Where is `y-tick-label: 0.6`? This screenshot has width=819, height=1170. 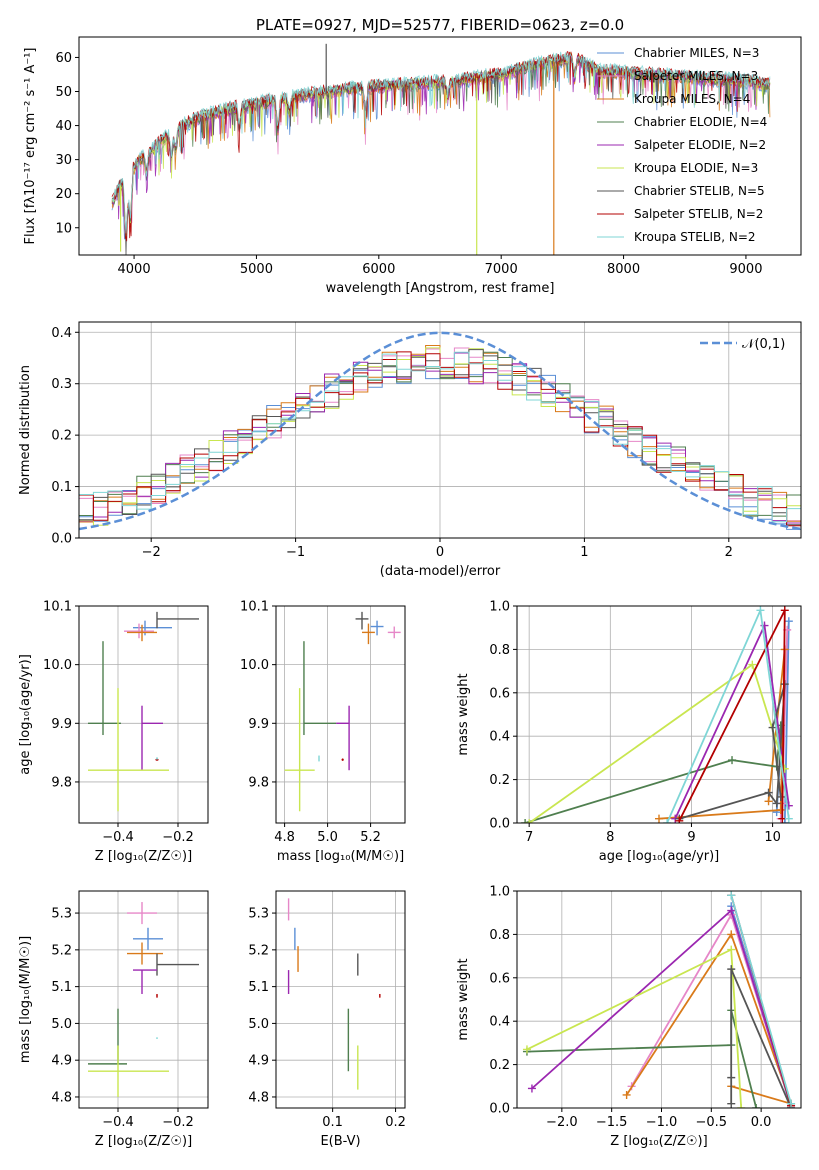
y-tick-label: 0.6 is located at coordinates (499, 978).